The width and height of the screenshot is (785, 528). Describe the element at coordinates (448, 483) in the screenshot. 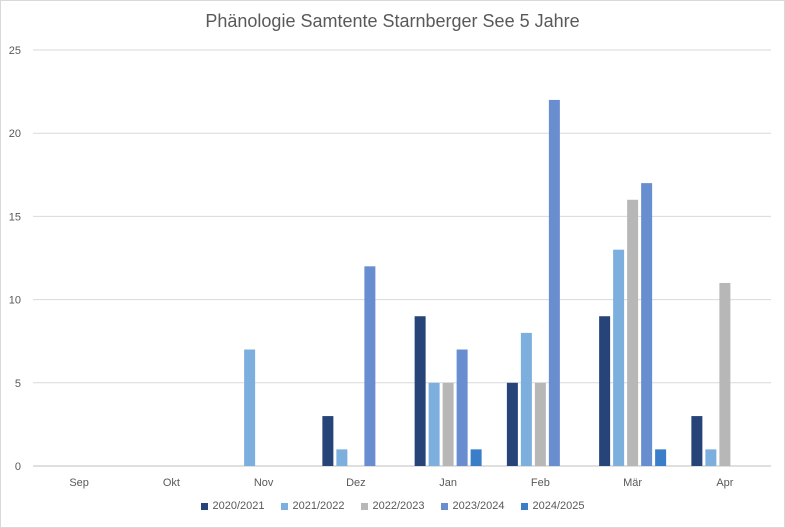

I see `x-tick-label: Jan` at that location.